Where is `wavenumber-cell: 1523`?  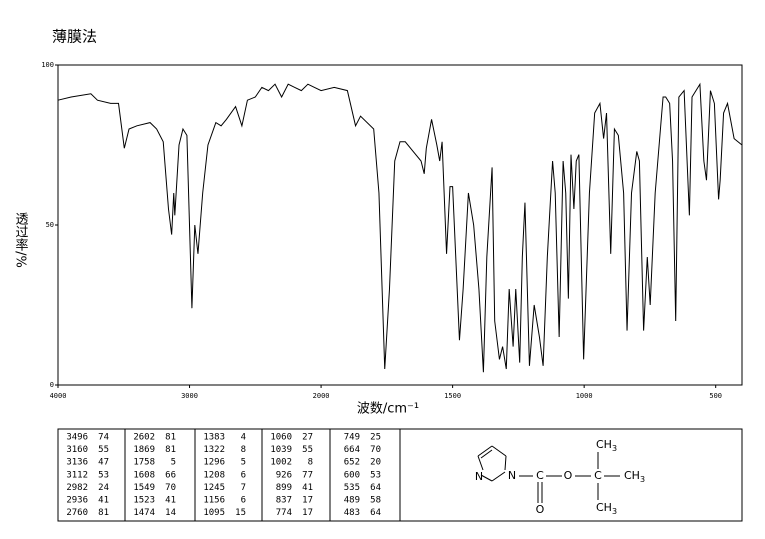
wavenumber-cell: 1523 is located at coordinates (144, 501).